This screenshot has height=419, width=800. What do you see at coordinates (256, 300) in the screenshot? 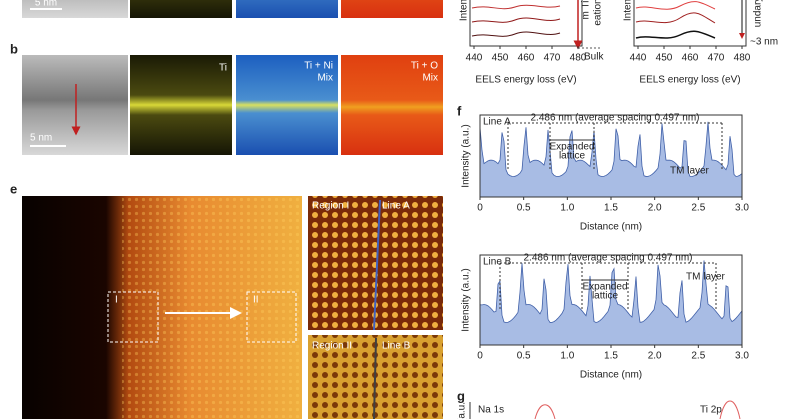
I see `box-label: II` at bounding box center [256, 300].